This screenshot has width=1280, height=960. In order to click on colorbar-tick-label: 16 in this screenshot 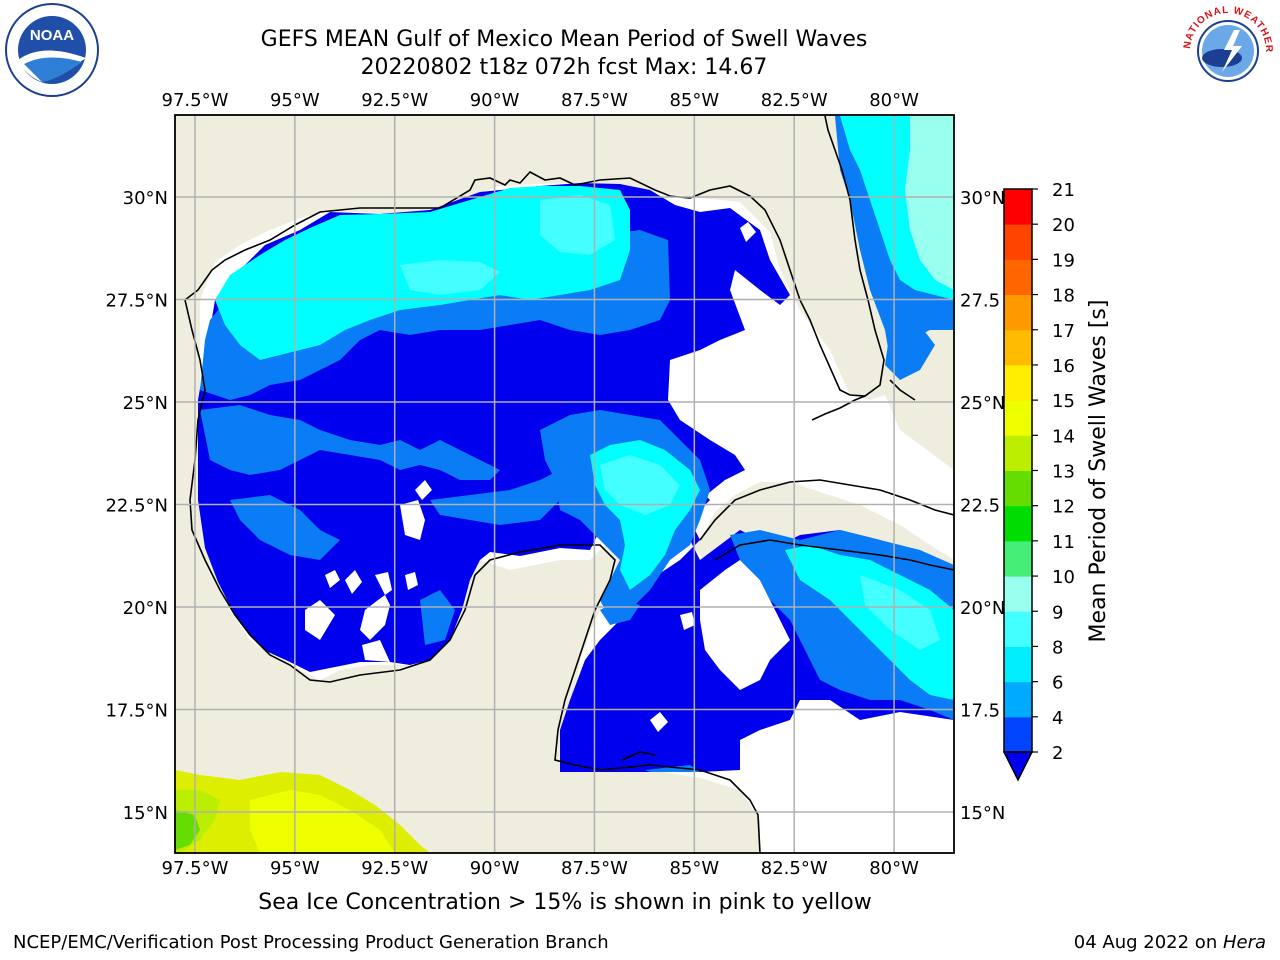, I will do `click(1063, 366)`.